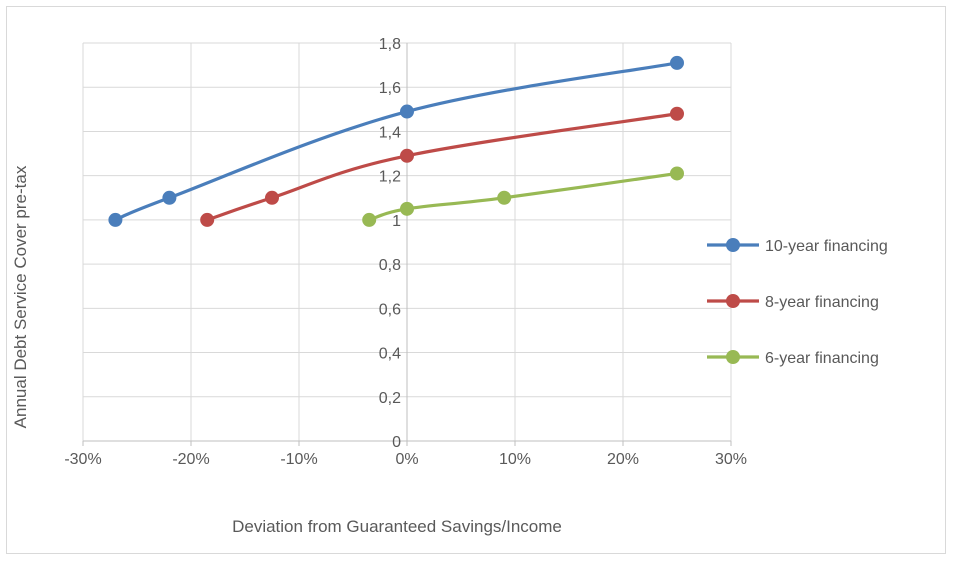  What do you see at coordinates (390, 309) in the screenshot?
I see `y-tick-label: 0,6` at bounding box center [390, 309].